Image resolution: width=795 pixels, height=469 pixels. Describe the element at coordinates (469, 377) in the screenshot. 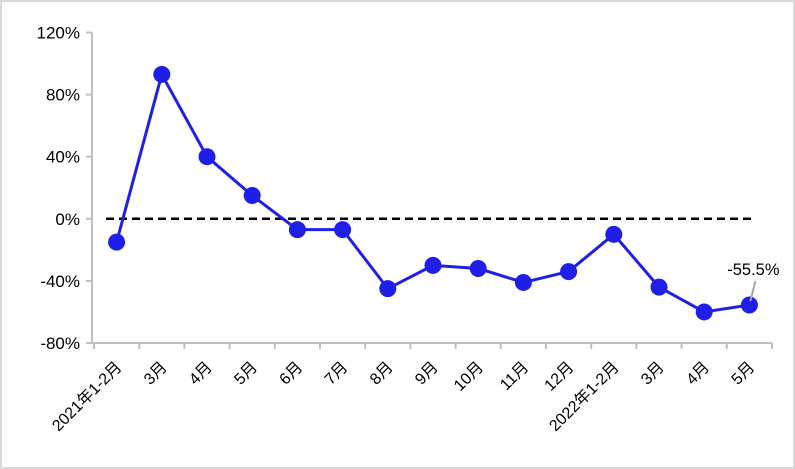

I see `x-axis-category-label: 10月` at that location.